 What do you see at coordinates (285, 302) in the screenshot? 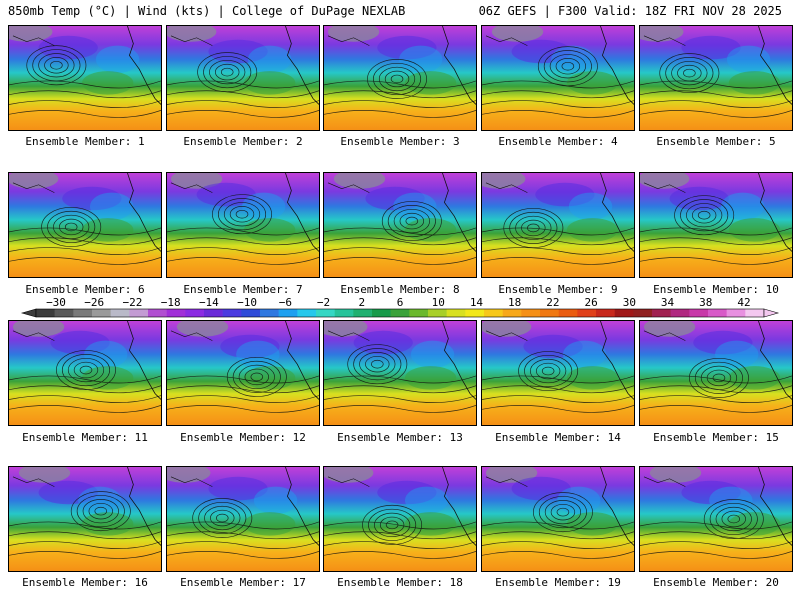
I see `colorbar-tick-label: −6` at bounding box center [285, 302].